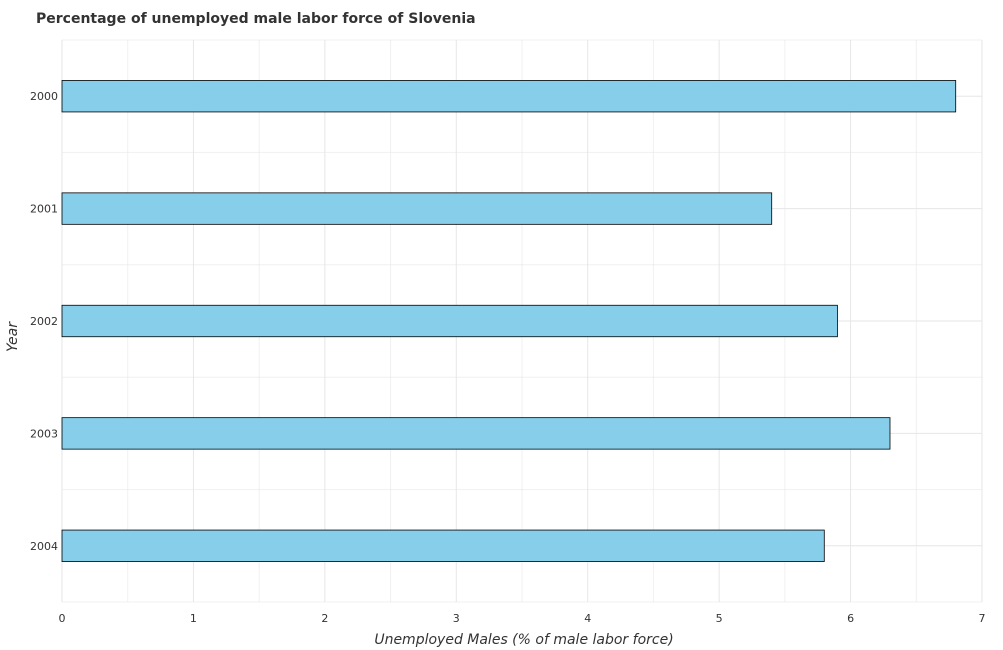 This screenshot has height=650, width=1003. Describe the element at coordinates (44, 96) in the screenshot. I see `y-tick-label: 2000` at that location.